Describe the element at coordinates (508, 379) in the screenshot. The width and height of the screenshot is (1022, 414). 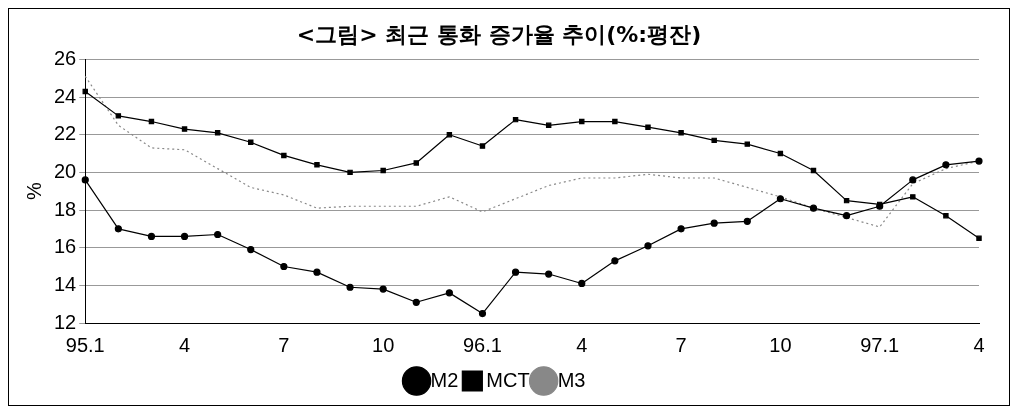
I see `legend-label: MCT` at that location.